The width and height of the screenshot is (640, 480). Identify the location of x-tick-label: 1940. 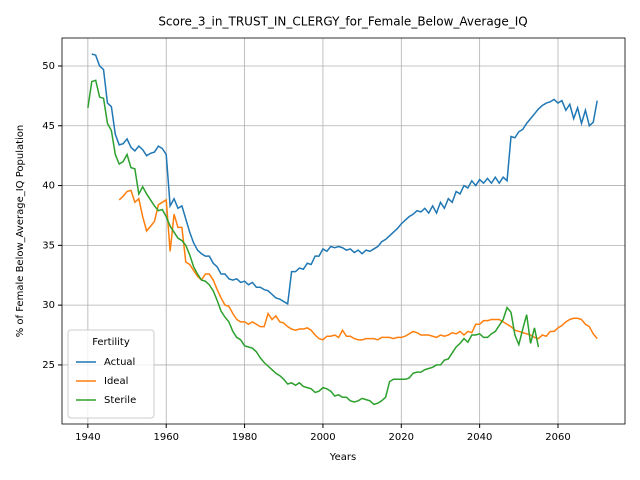
(87, 437).